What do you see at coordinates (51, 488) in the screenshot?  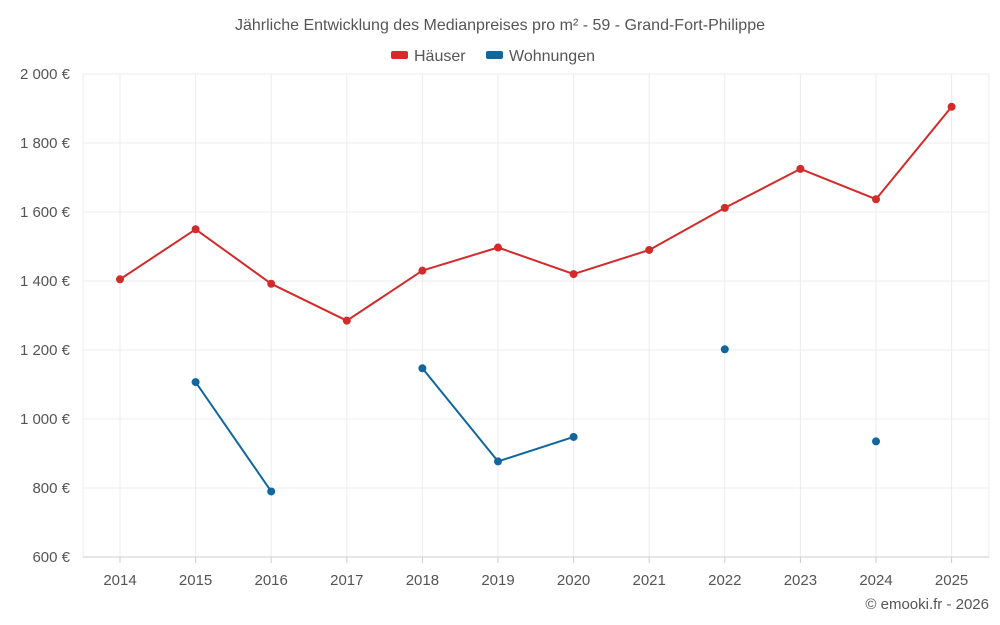 I see `y-tick-label: 800 €` at bounding box center [51, 488].